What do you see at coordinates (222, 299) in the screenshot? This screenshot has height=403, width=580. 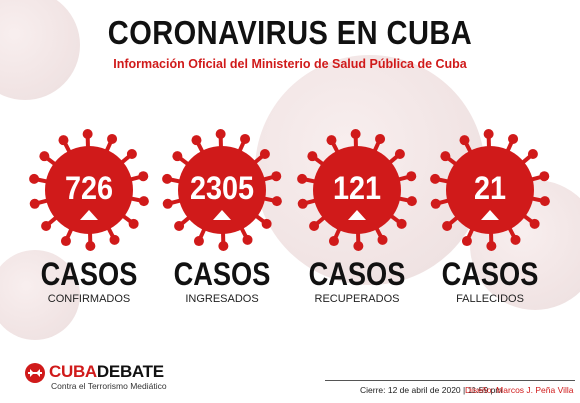 I see `stat-sublabel: INGRESADOS` at bounding box center [222, 299].